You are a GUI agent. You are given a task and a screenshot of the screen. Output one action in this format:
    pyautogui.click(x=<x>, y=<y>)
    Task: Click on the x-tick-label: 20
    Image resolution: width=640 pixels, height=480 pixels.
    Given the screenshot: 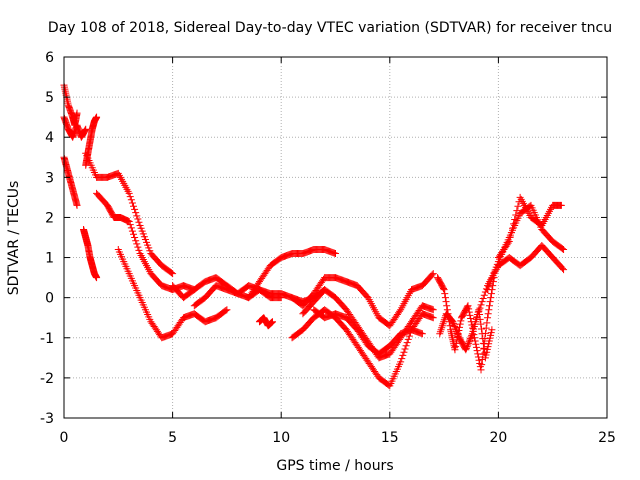 What is the action you would take?
    pyautogui.click(x=498, y=438)
    